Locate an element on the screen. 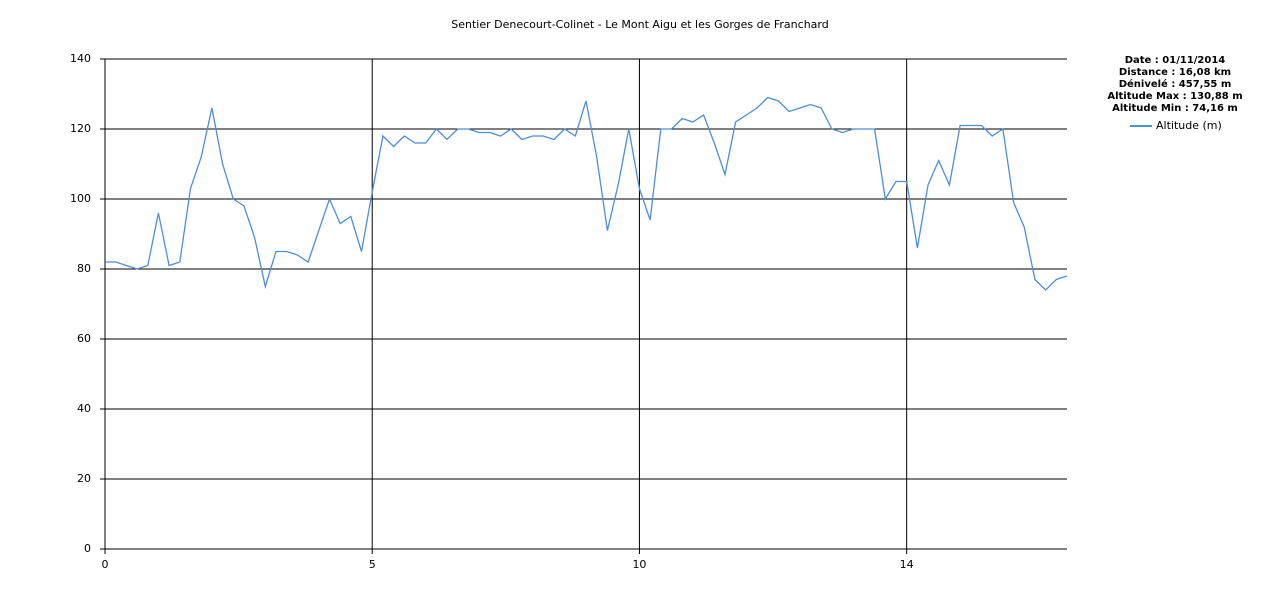  y-tick-label: 120 is located at coordinates (80, 128).